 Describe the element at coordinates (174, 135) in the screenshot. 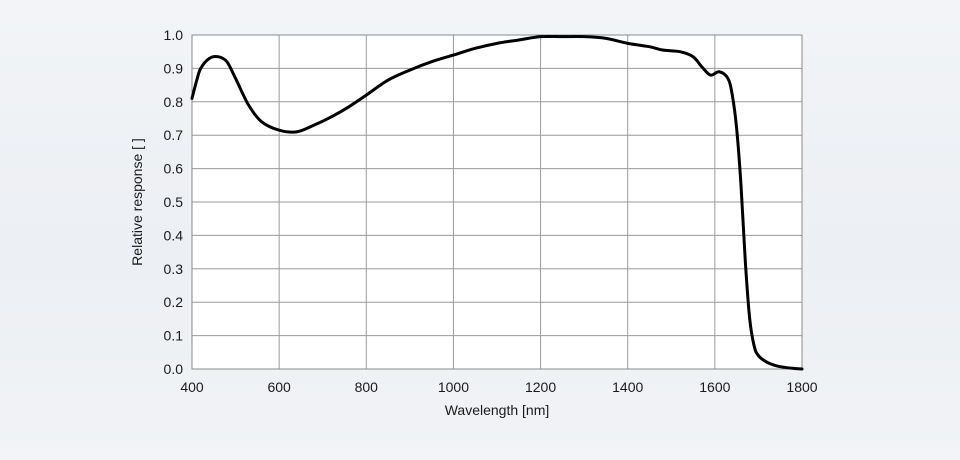

I see `y-tick-label: 0.7` at that location.